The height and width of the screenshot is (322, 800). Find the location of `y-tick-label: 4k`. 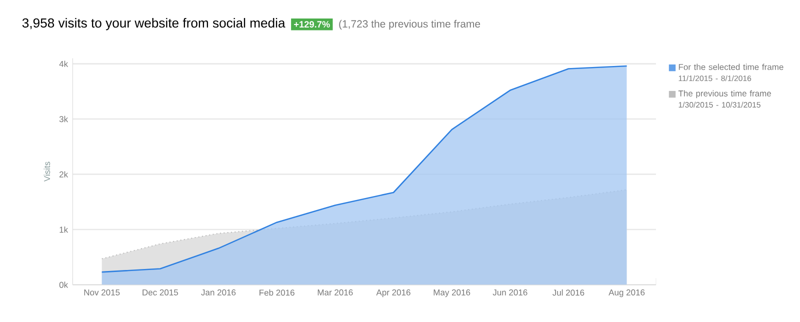

y-tick-label: 4k is located at coordinates (63, 63).